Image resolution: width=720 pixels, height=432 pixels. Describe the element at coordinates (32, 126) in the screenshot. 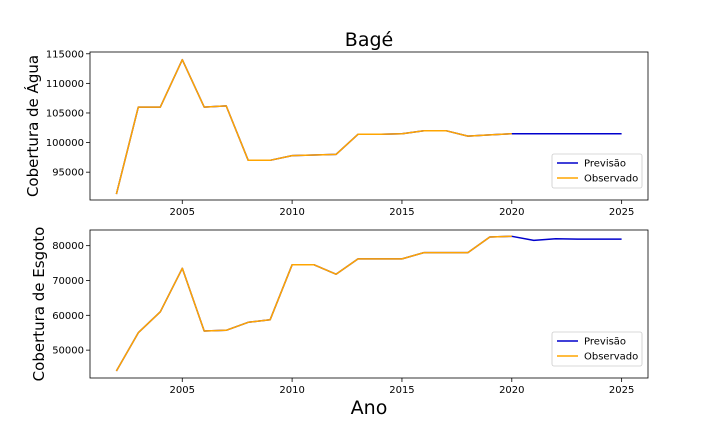

I see `y-axis-label: Cobertura de Água` at that location.